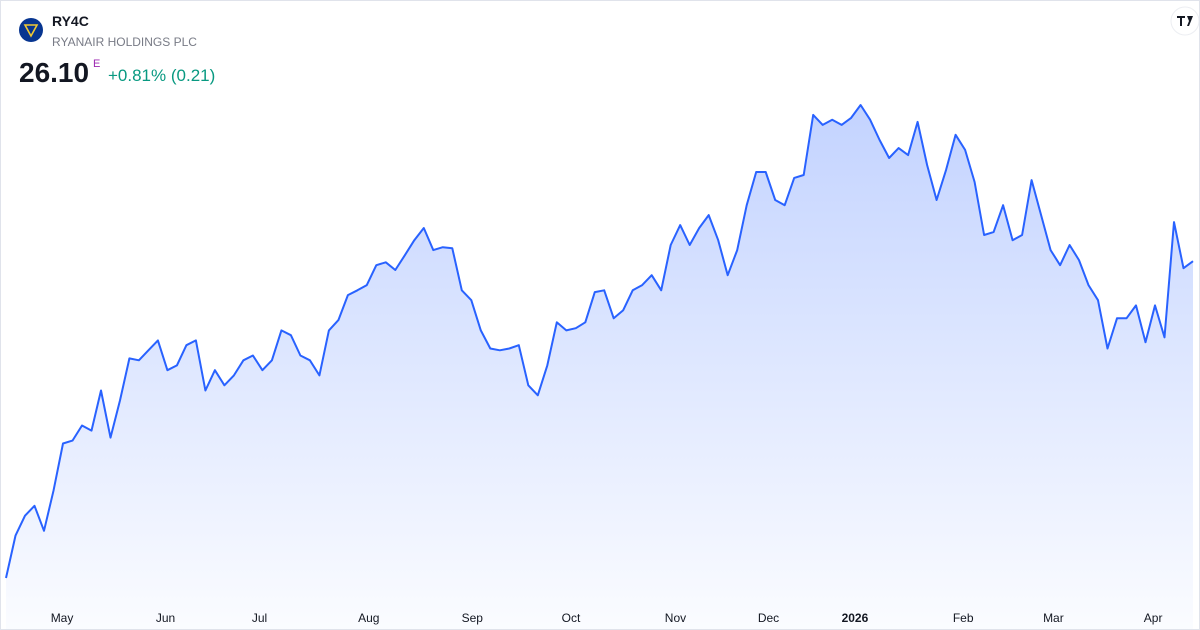 The image size is (1200, 630). Describe the element at coordinates (165, 618) in the screenshot. I see `x-tick-label: Jun` at that location.